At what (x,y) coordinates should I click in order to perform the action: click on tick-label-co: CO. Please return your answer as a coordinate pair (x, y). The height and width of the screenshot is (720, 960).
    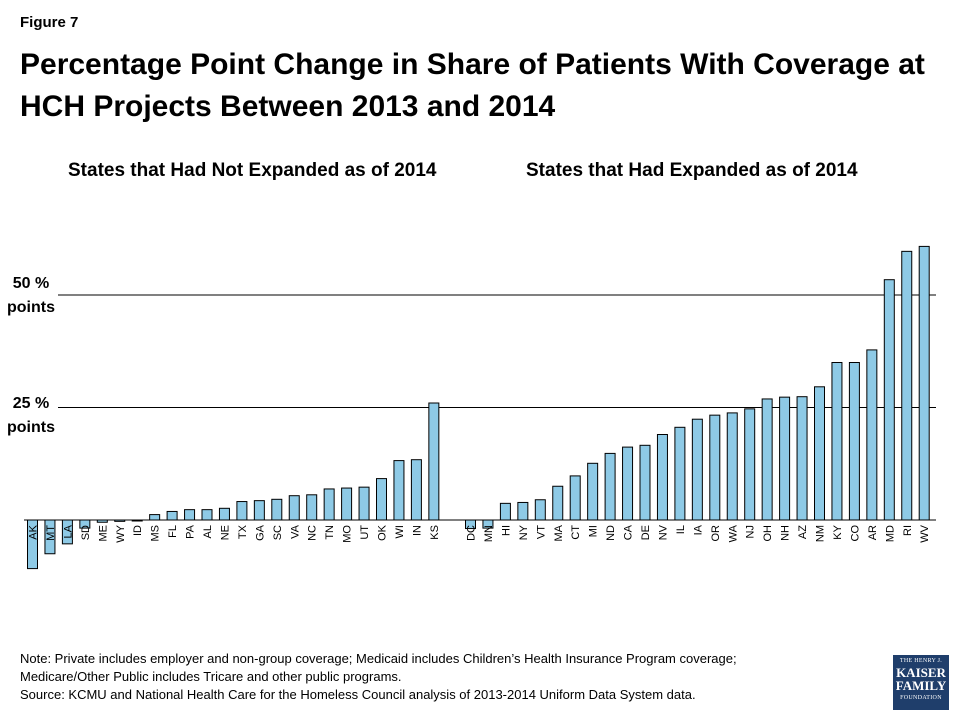
    Looking at the image, I should click on (855, 533).